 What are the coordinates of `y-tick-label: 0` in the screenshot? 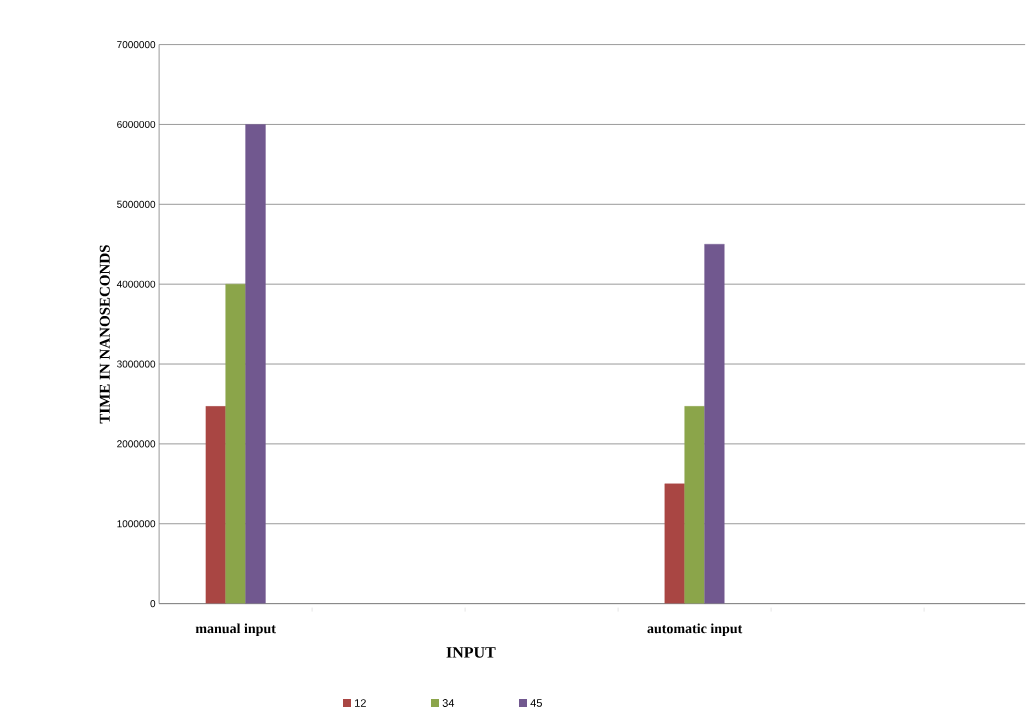 It's located at (153, 604).